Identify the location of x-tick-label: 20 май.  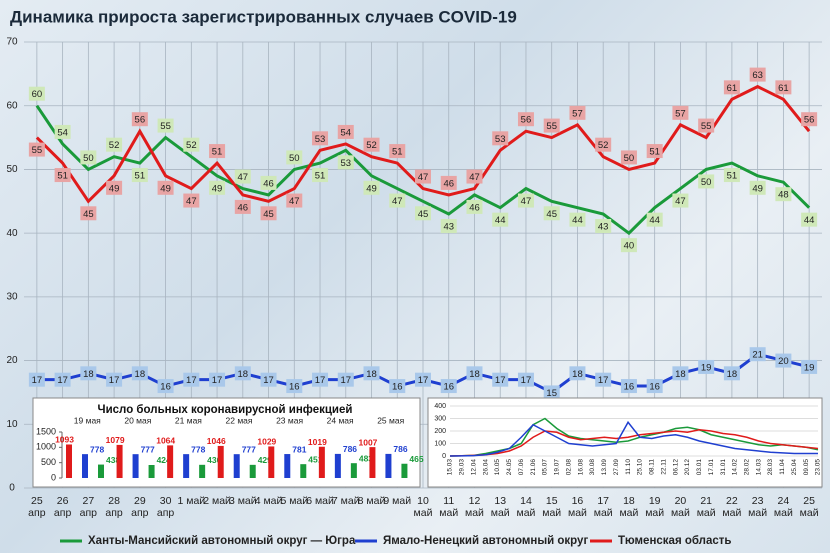
(680, 507).